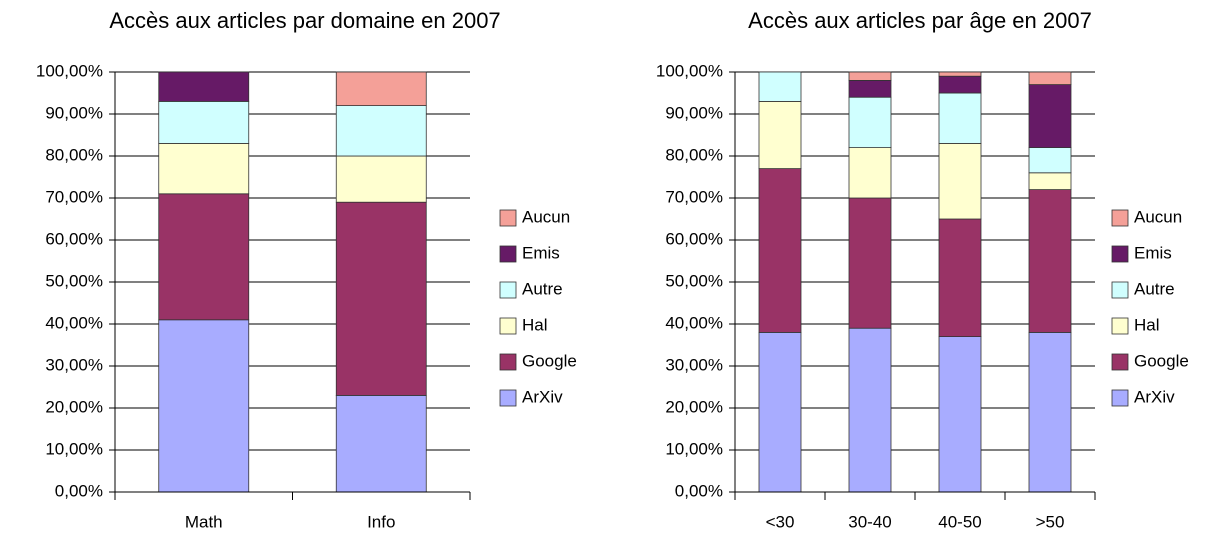 This screenshot has height=538, width=1226. What do you see at coordinates (869, 521) in the screenshot?
I see `x-tick-label: 30-40` at bounding box center [869, 521].